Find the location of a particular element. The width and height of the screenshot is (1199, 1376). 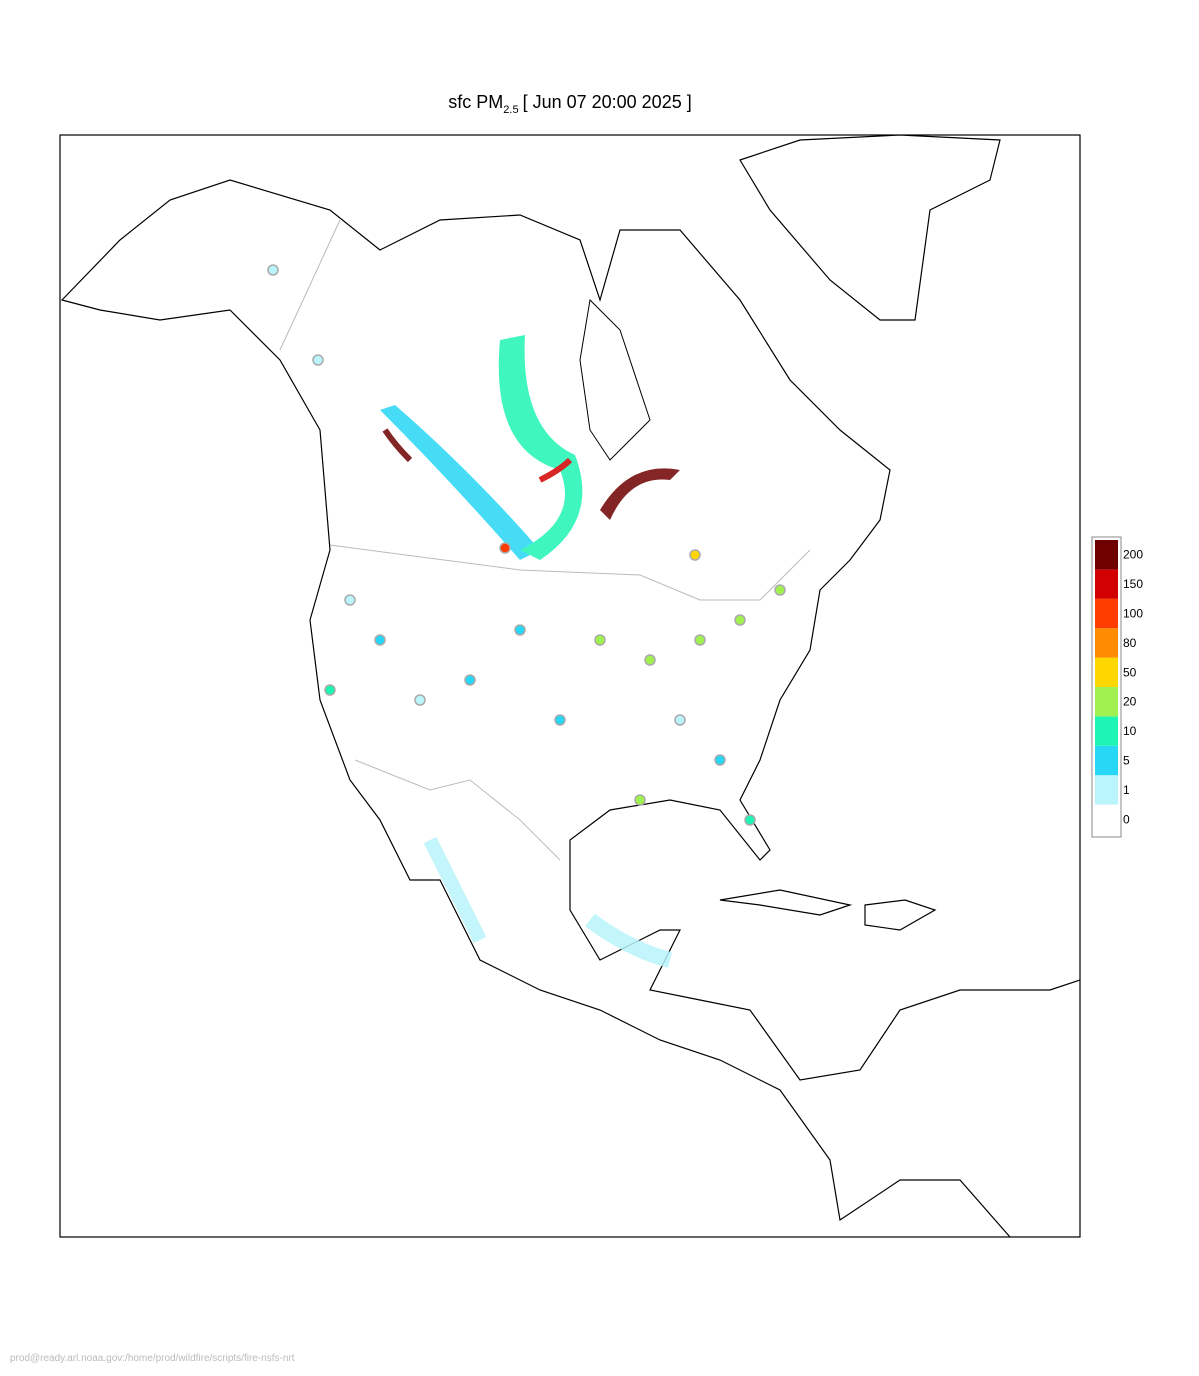

hudson-bay is located at coordinates (615, 379).